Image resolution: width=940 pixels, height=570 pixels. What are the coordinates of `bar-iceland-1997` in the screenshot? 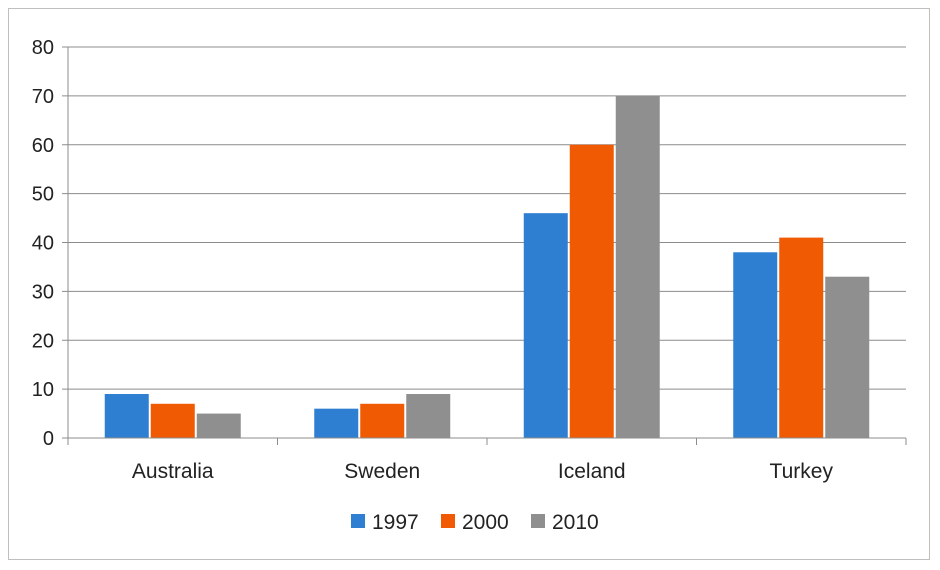 It's located at (545, 325).